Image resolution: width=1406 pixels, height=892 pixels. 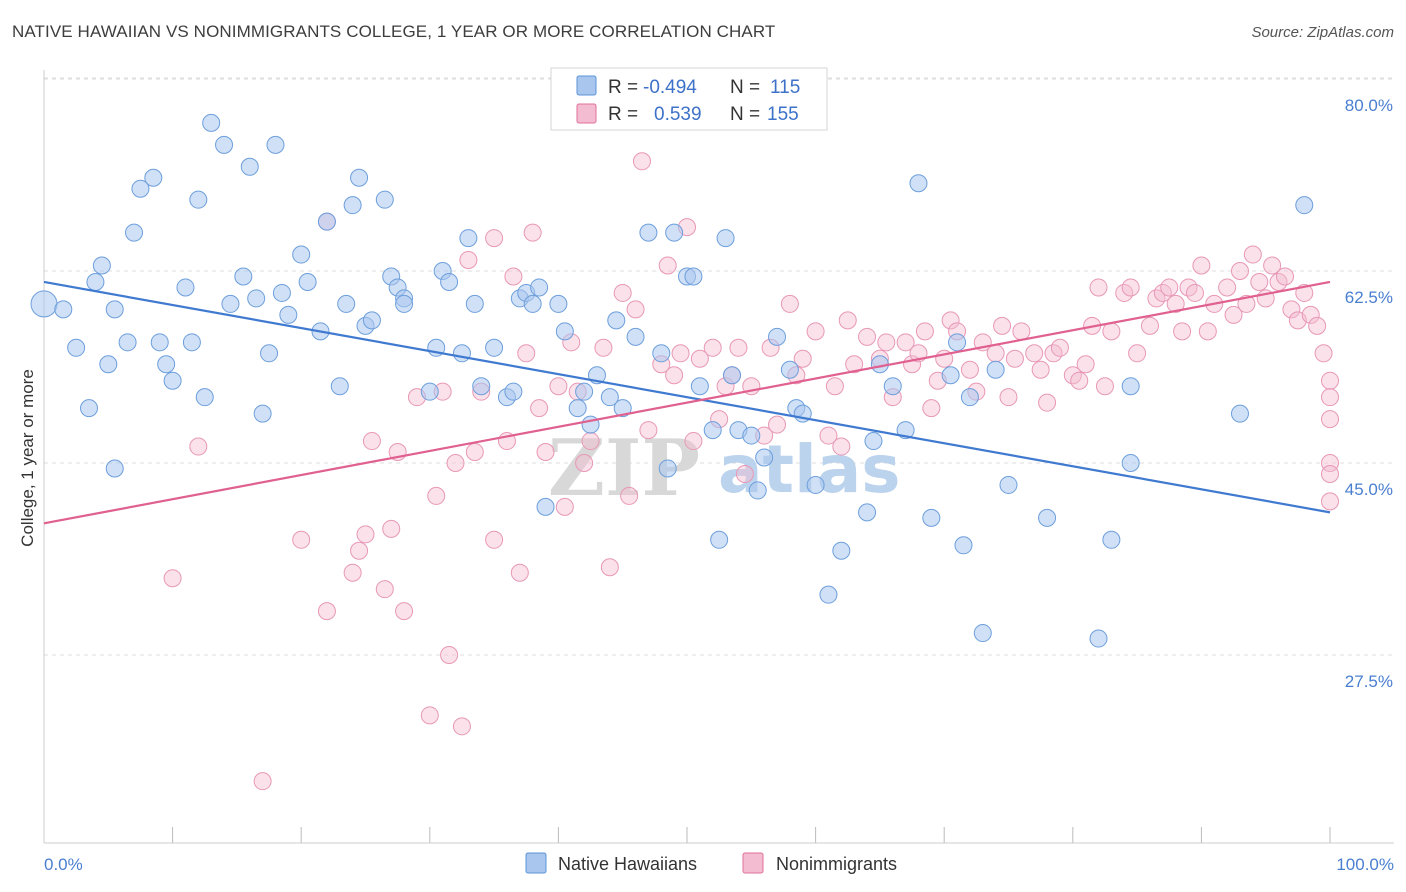 I want to click on bottom-legend-label-native-hawaiians: Native Hawaiians, so click(x=627, y=864).